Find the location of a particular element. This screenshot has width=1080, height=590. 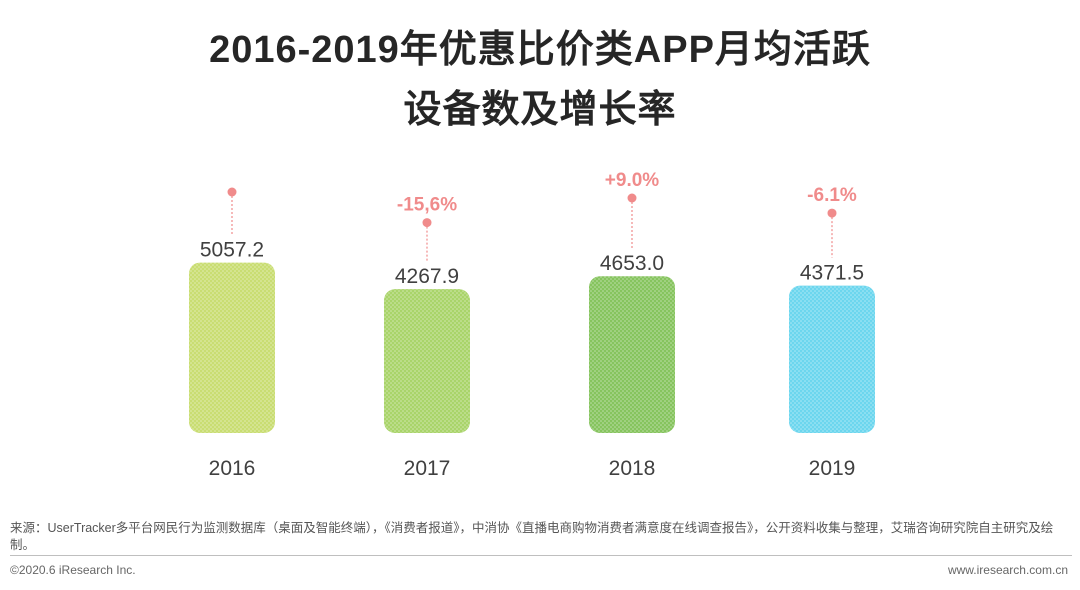

value-label-2017: 4267.9 is located at coordinates (427, 276).